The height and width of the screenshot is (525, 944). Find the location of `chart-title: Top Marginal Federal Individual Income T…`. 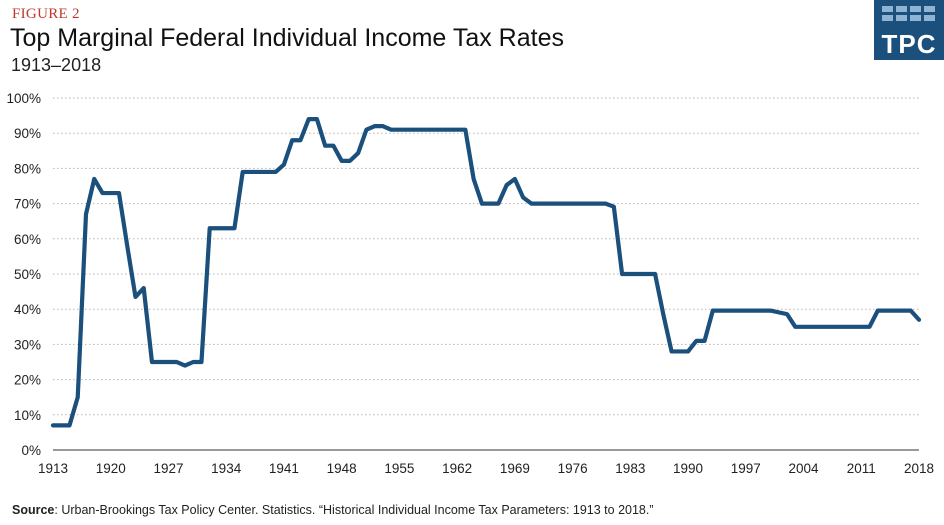

chart-title: Top Marginal Federal Individual Income T… is located at coordinates (287, 38).